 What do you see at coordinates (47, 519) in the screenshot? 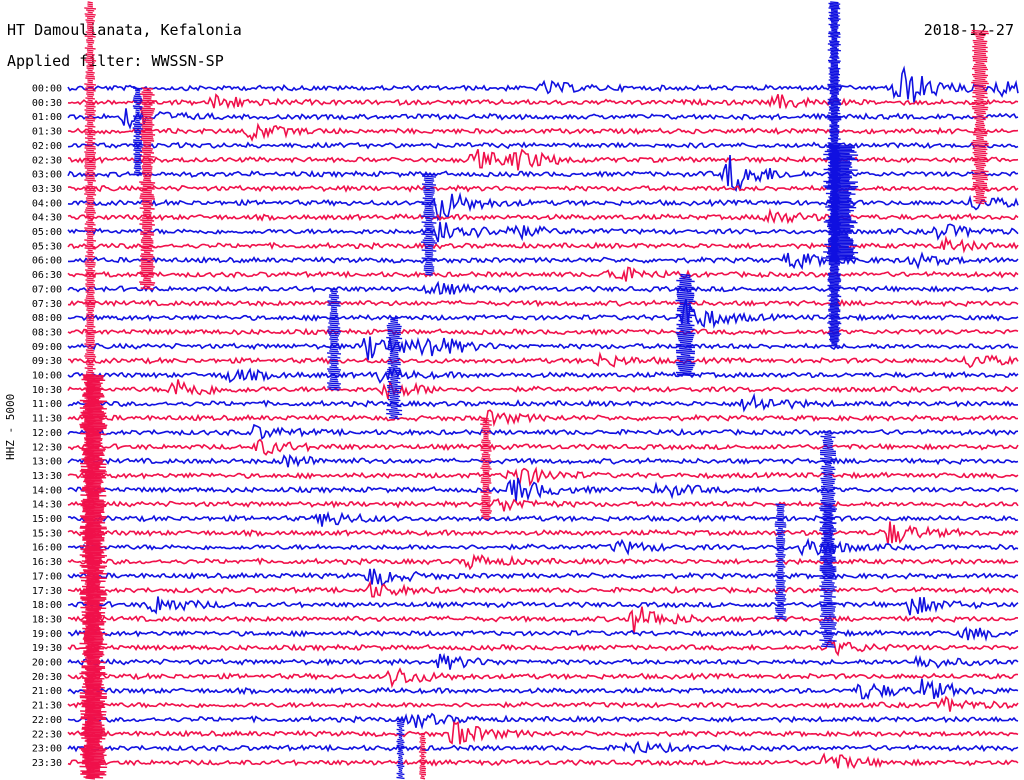
I see `row-label: 15:00` at bounding box center [47, 519].